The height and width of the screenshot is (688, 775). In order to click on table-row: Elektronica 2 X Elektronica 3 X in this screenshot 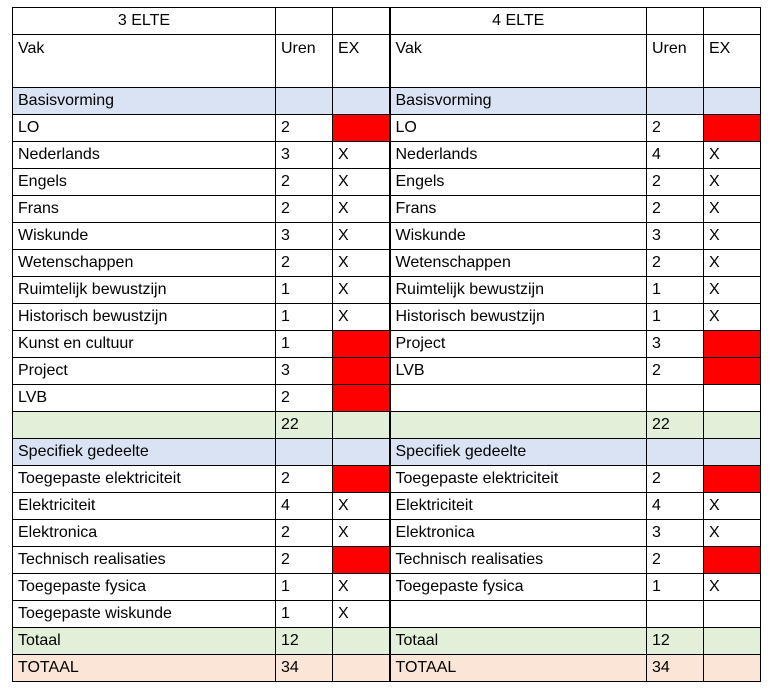, I will do `click(386, 533)`.